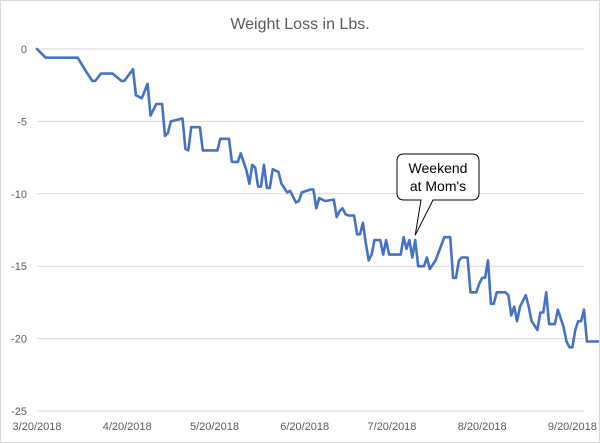 This screenshot has height=443, width=600. What do you see at coordinates (19, 412) in the screenshot?
I see `y-tick-label: -25` at bounding box center [19, 412].